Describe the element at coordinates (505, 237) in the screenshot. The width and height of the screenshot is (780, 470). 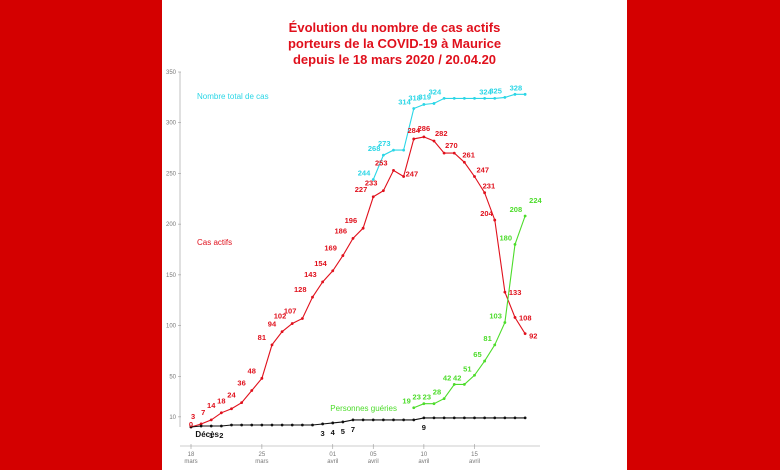
I see `data-label-recovered: 180` at that location.